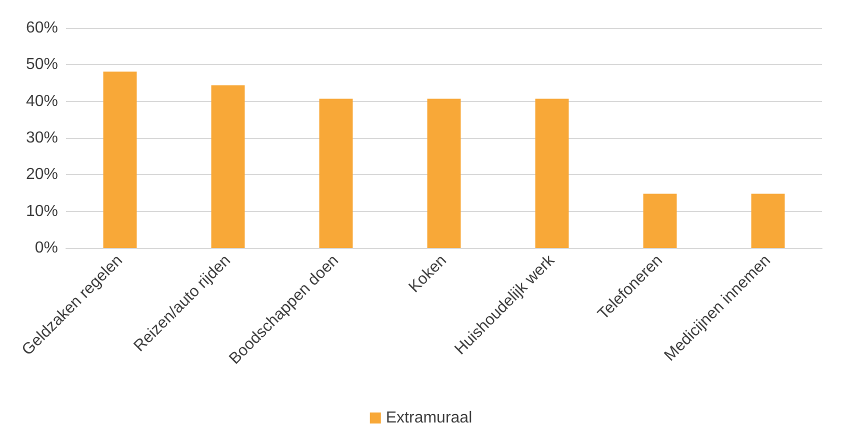 This screenshot has height=439, width=842. Describe the element at coordinates (429, 418) in the screenshot. I see `legend-label: Extramuraal` at that location.